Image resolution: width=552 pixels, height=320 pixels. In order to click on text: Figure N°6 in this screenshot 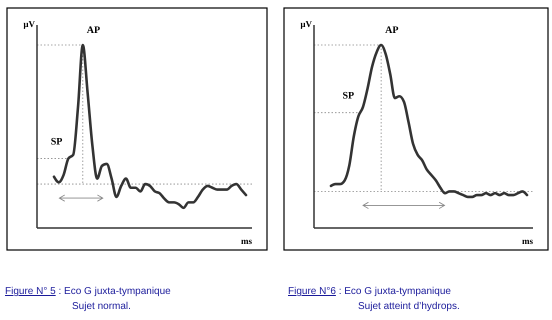, I will do `click(312, 291)`.